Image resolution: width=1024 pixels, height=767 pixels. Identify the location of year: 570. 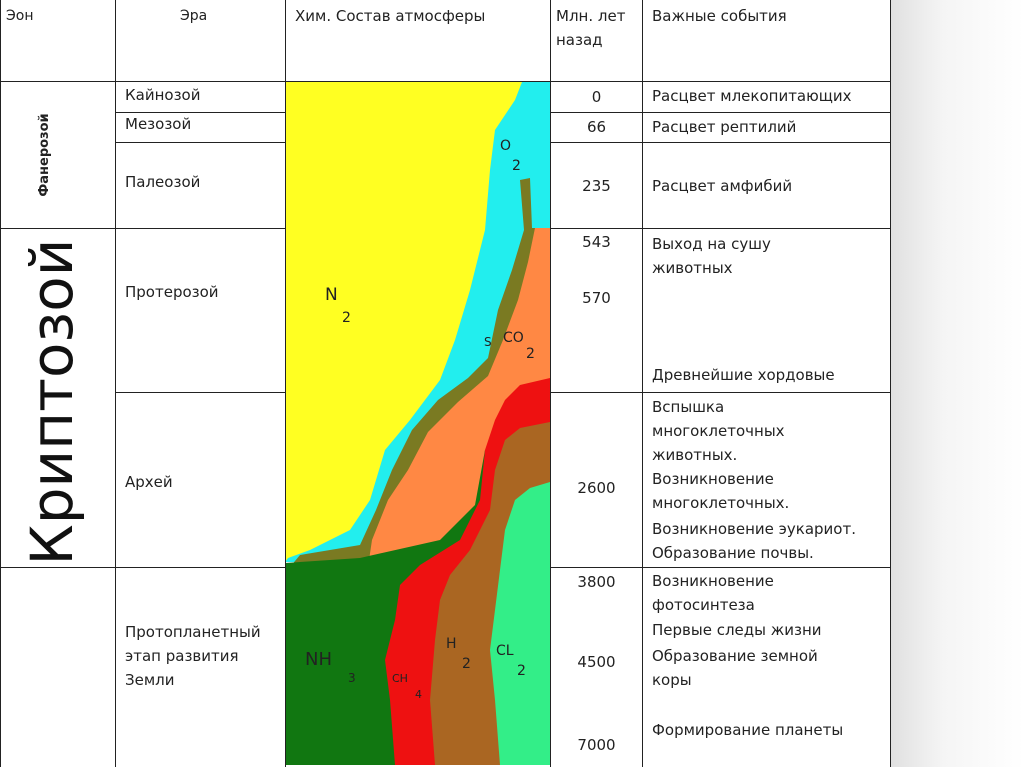
(596, 298).